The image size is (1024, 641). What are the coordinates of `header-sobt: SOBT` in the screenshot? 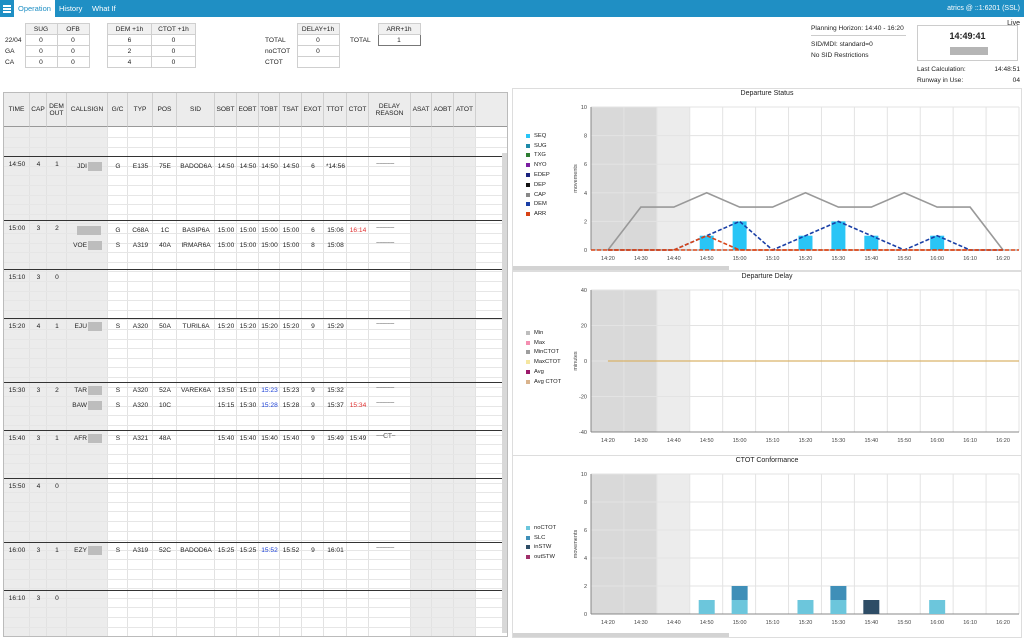 It's located at (226, 110).